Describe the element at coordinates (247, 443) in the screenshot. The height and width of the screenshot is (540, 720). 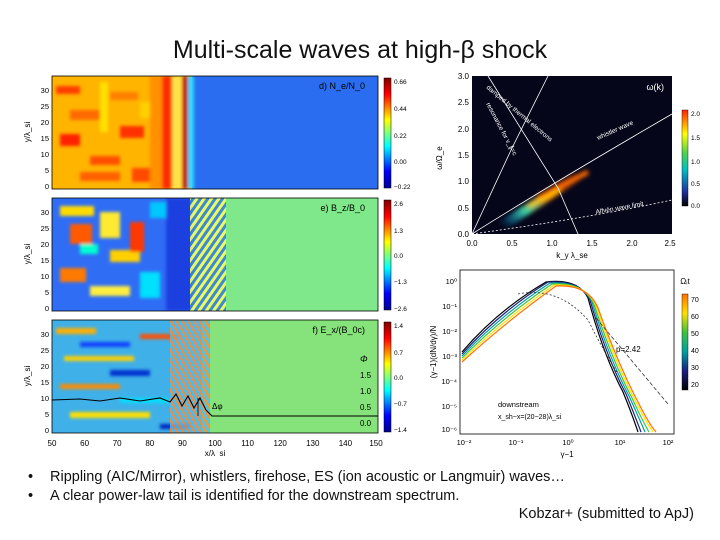
I see `x-tick: 110` at that location.